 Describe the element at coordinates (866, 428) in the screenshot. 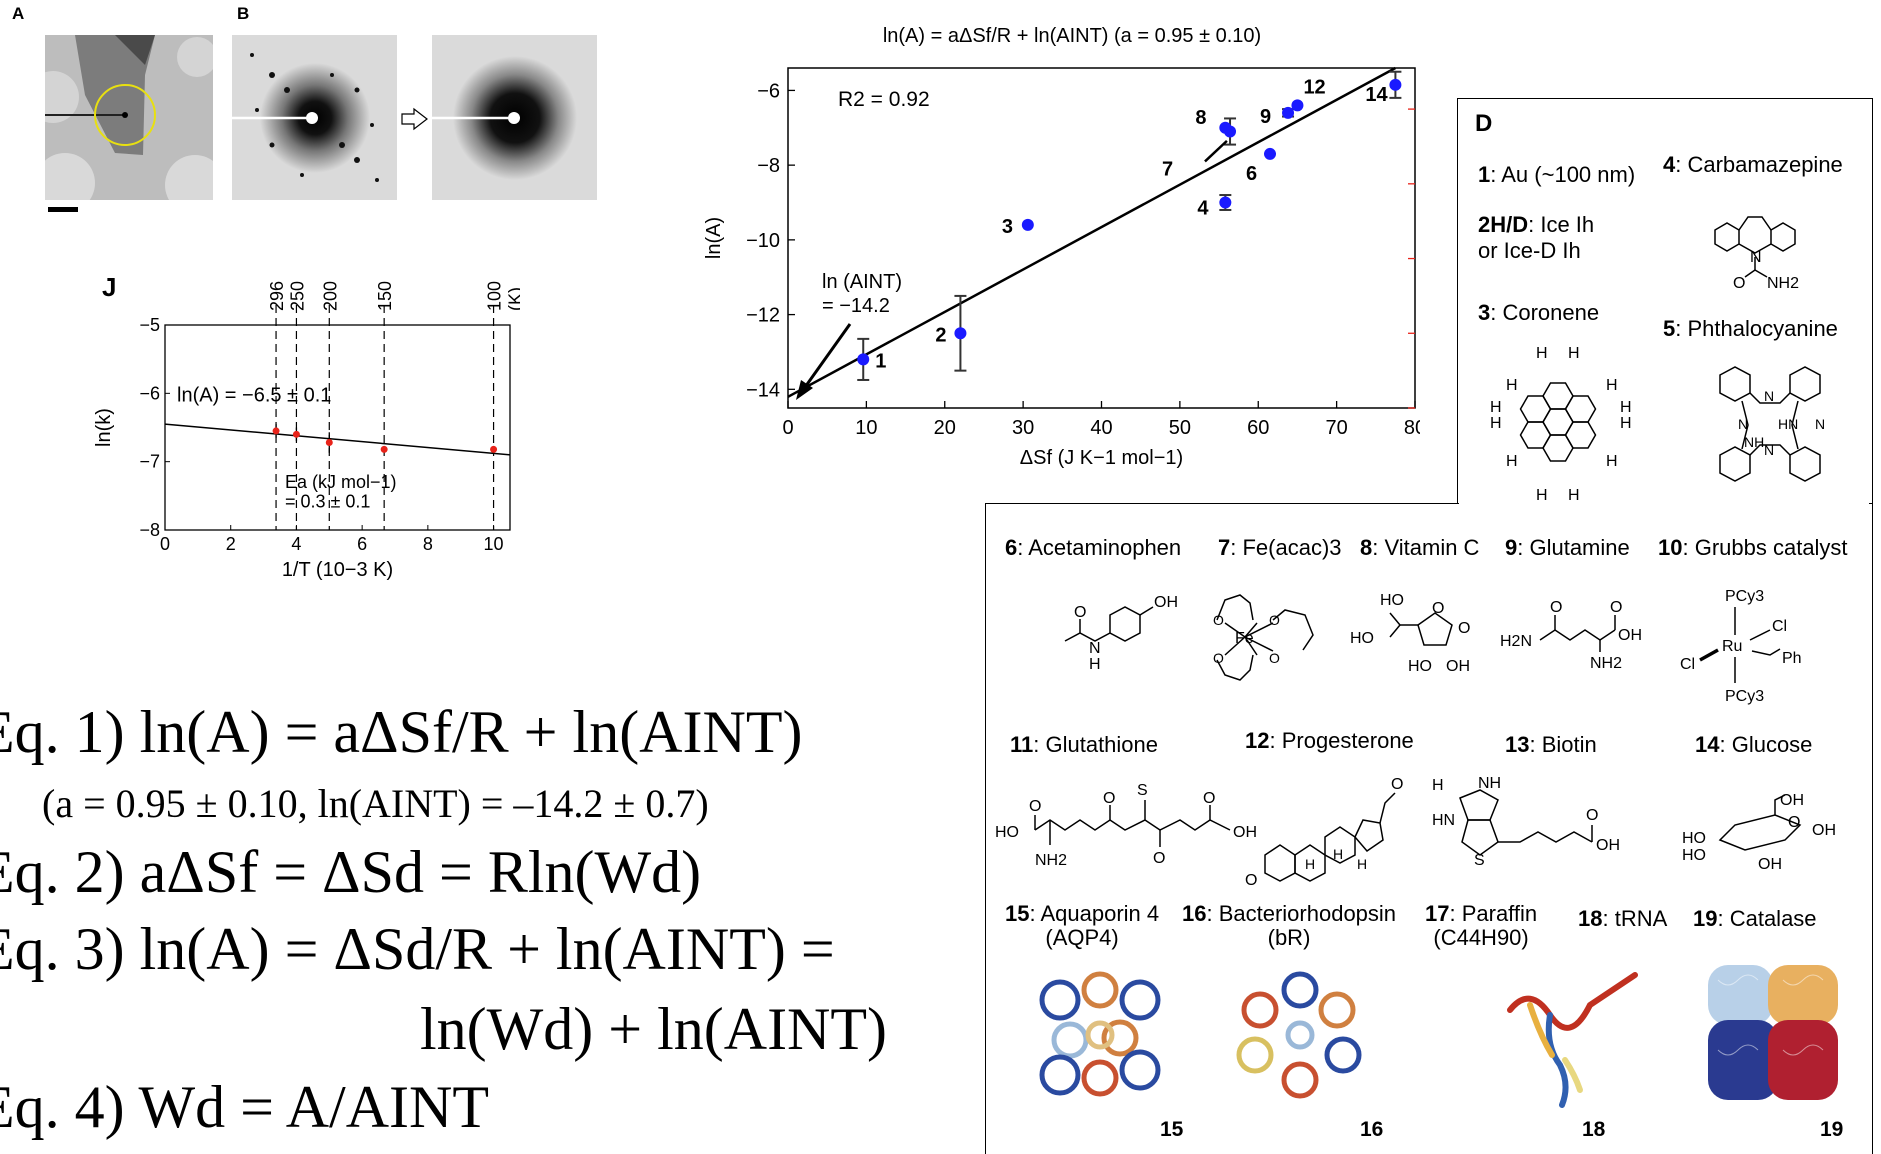

I see `x-tick-label: 10` at that location.